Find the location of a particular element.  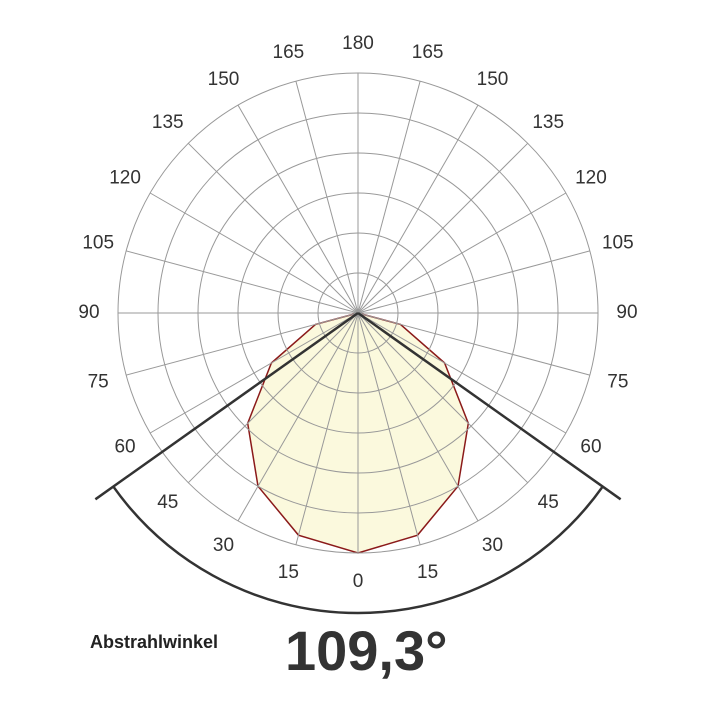

beam-label: Abstrahlwinkel is located at coordinates (154, 642).